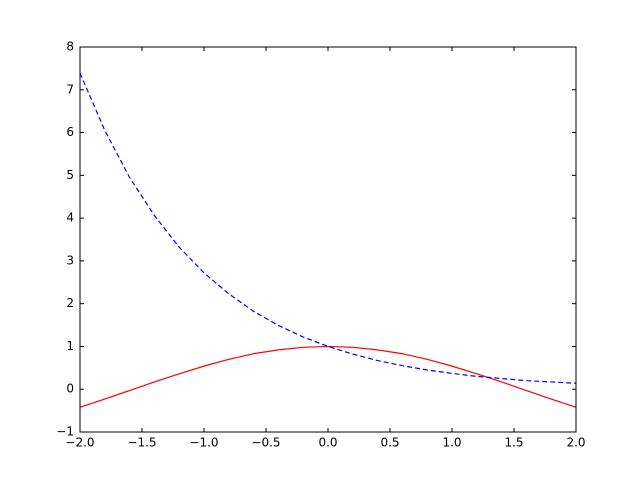 The height and width of the screenshot is (480, 640). Describe the element at coordinates (65, 432) in the screenshot. I see `y-tick-label: −1` at that location.